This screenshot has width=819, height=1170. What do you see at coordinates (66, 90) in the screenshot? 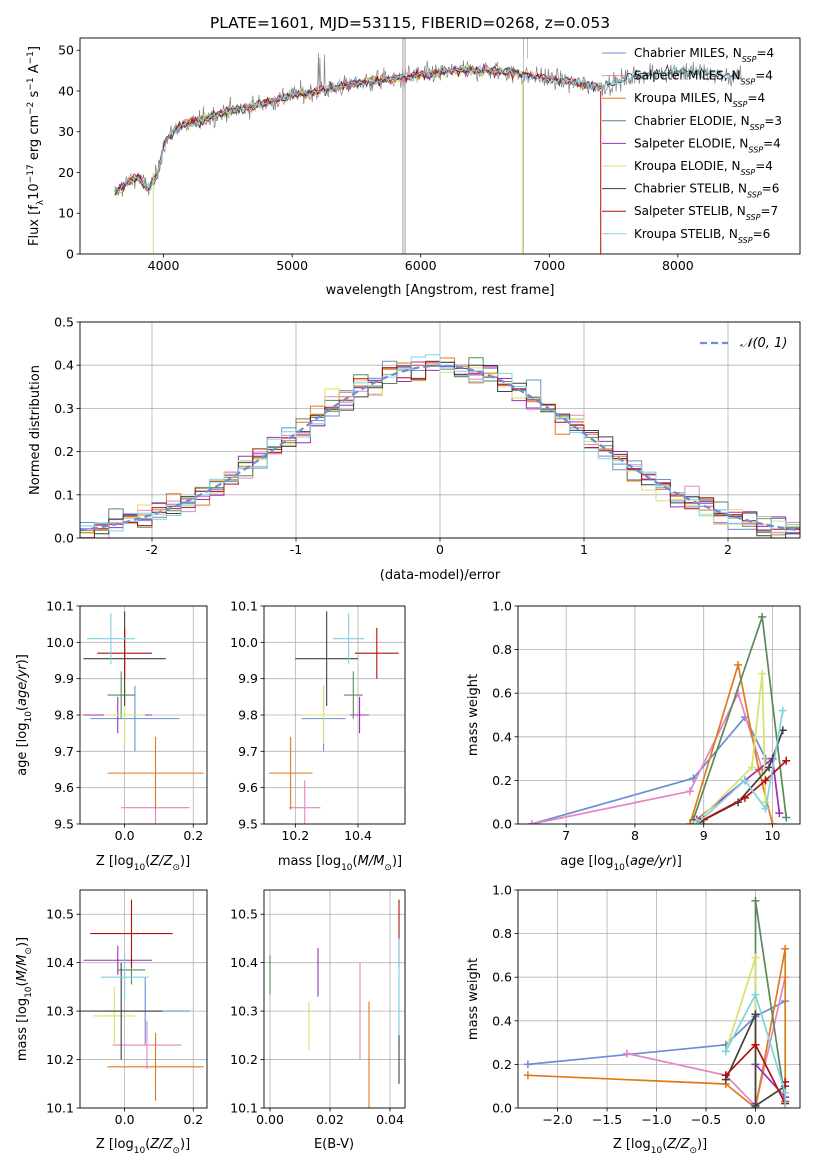
I see `y-tick-label: 40` at bounding box center [66, 90].